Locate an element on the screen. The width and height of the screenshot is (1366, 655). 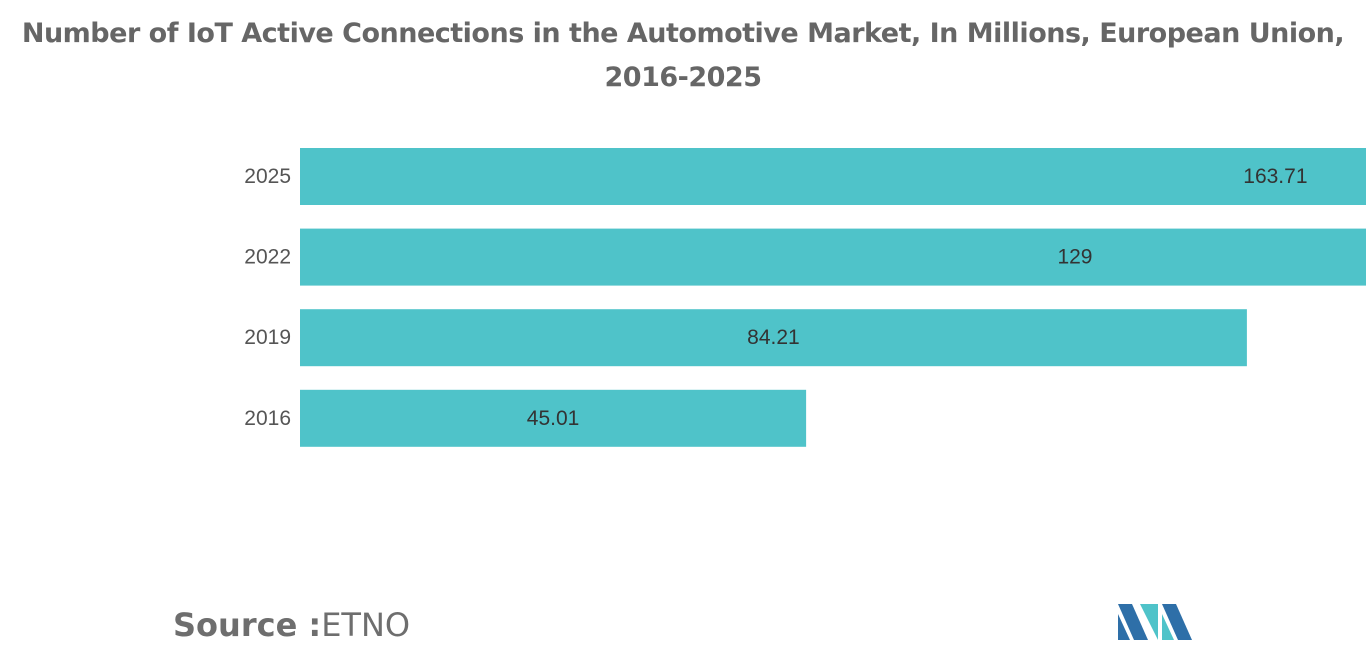
value-label-2022: 129 is located at coordinates (1074, 257).